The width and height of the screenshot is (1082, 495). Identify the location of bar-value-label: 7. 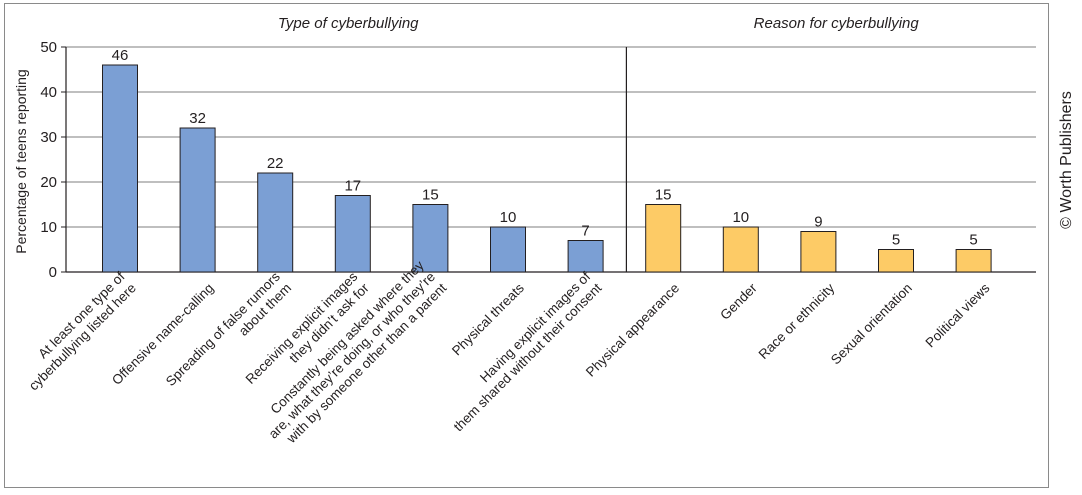
(585, 231).